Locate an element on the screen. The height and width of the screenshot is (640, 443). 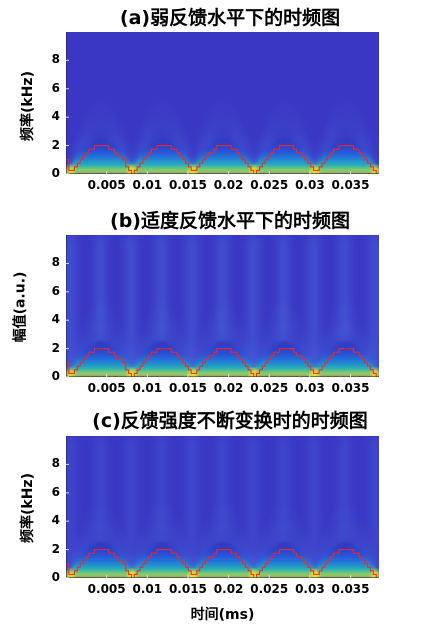
y-axis-label: 频率(kHz) is located at coordinates (27, 508).